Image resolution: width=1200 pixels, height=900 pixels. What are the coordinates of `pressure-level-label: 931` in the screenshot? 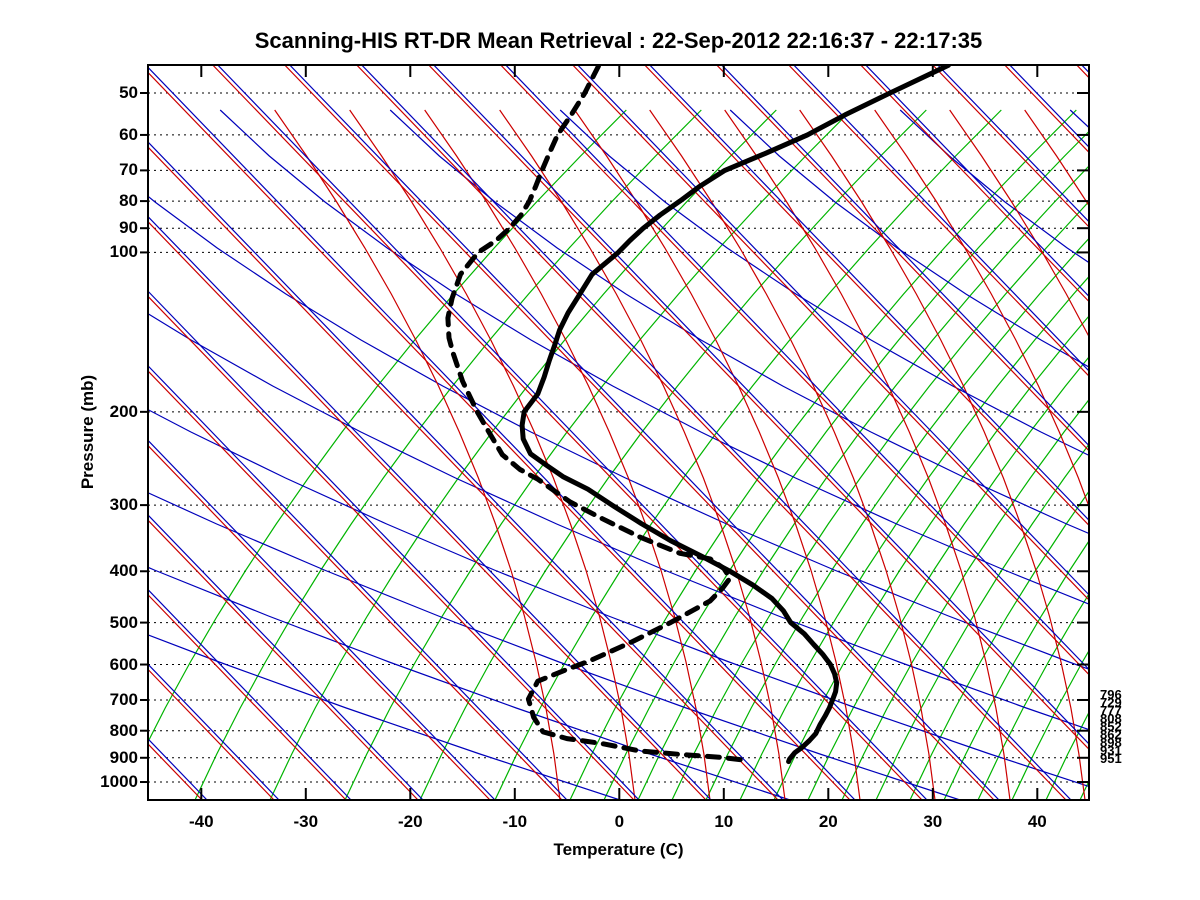 It's located at (1111, 750).